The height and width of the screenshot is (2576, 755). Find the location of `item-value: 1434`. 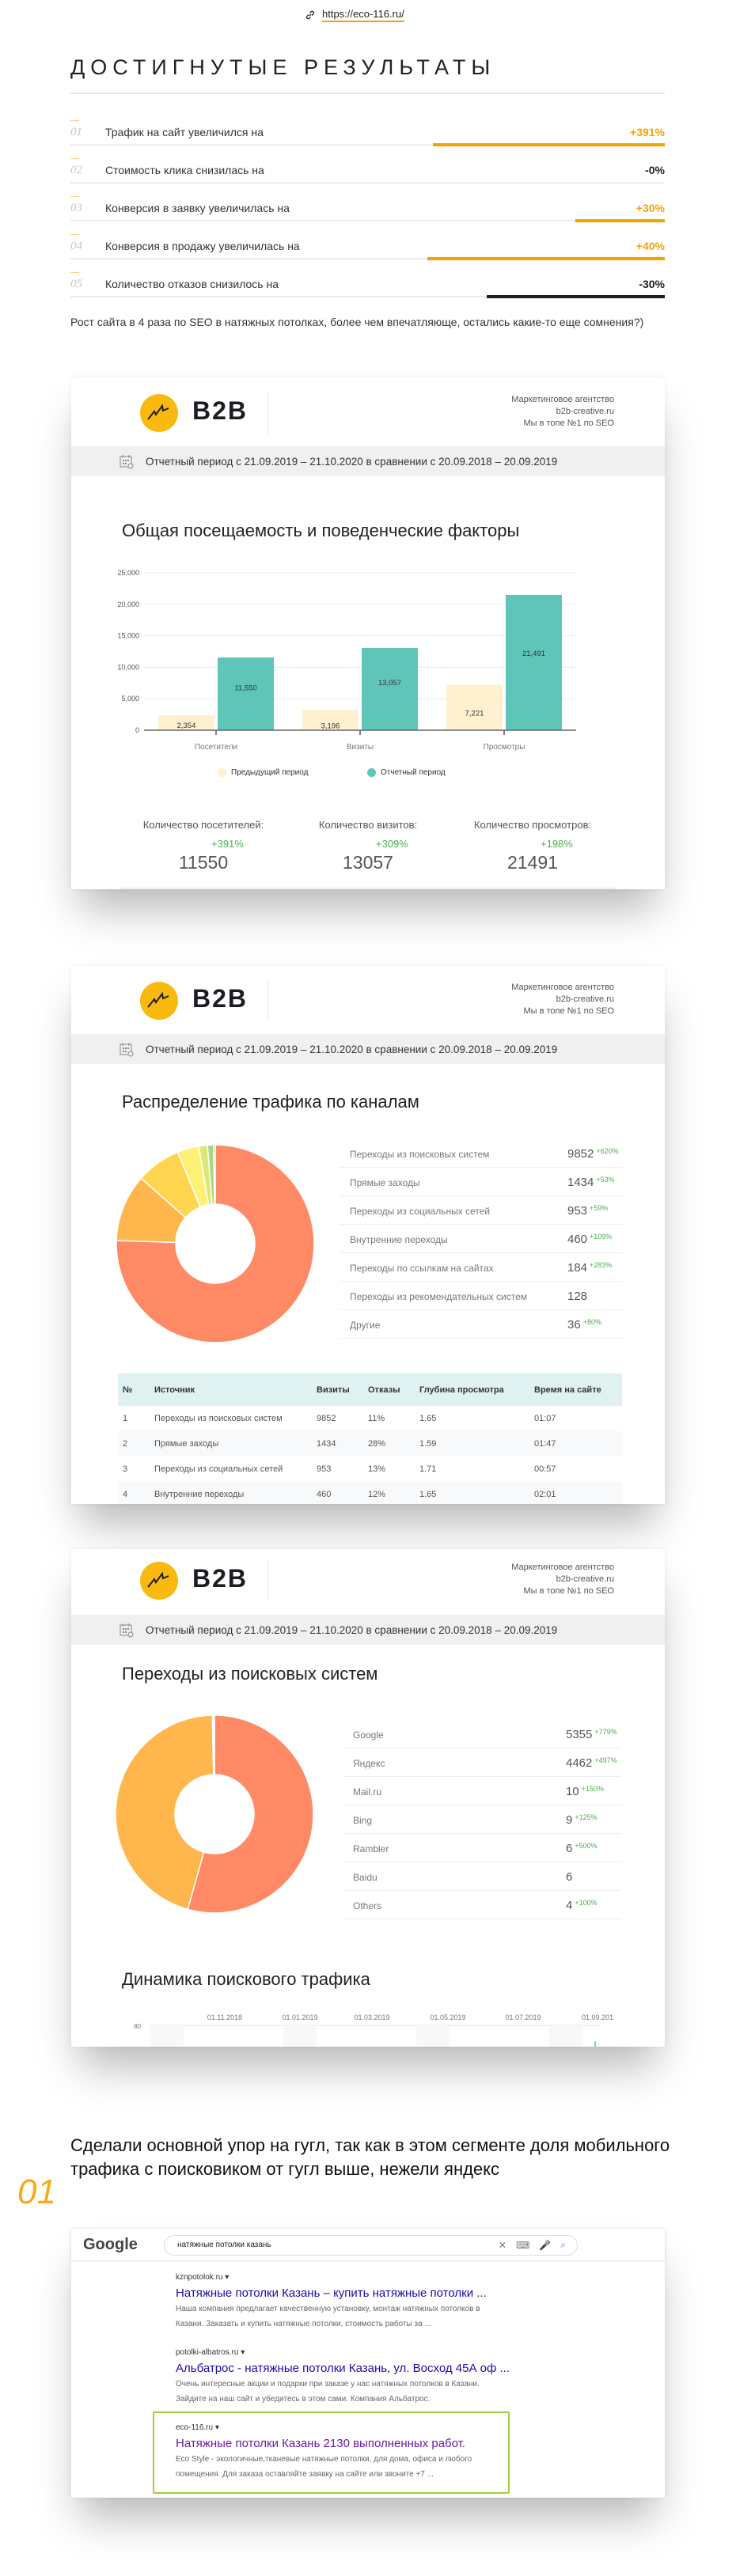

item-value: 1434 is located at coordinates (580, 1182).